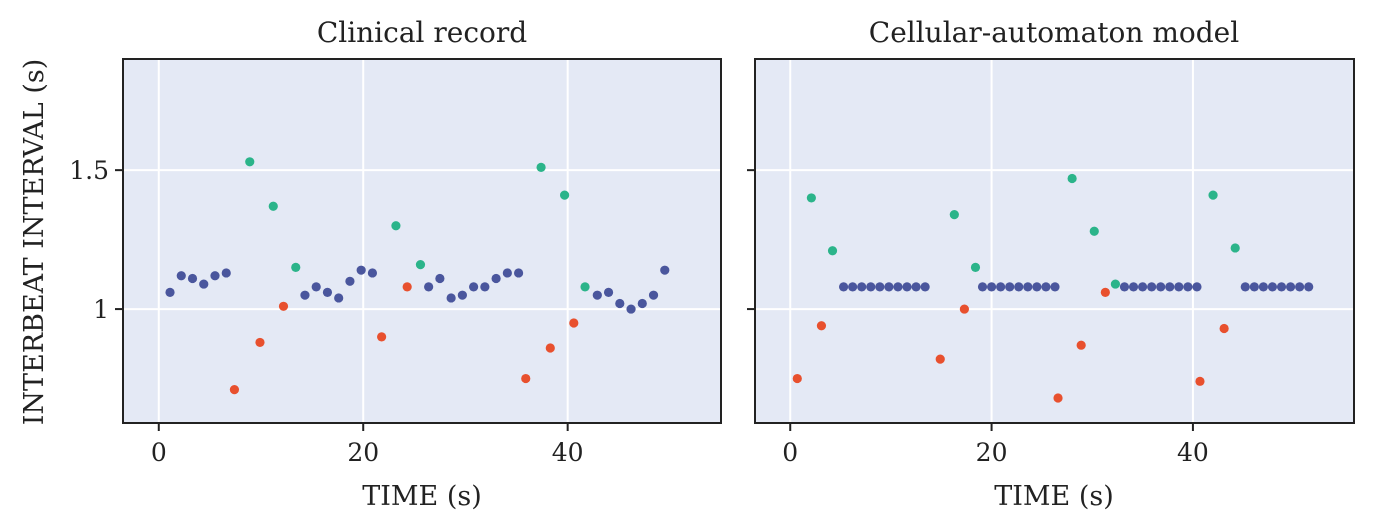  I want to click on x-tick-label-clinical-20: 20, so click(363, 452).